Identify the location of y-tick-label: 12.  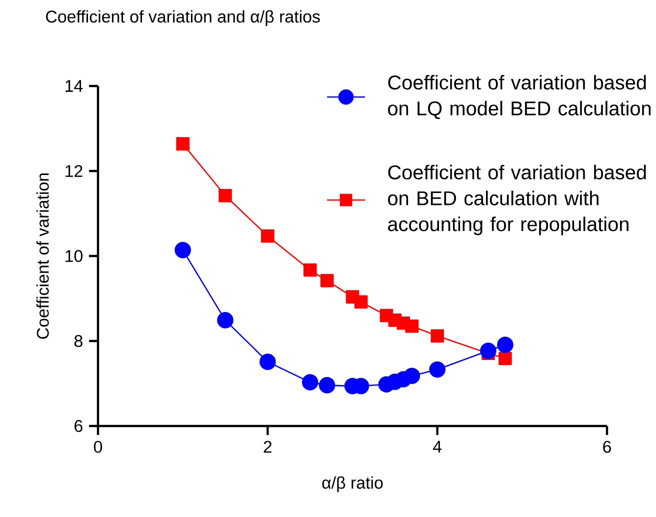
(74, 171).